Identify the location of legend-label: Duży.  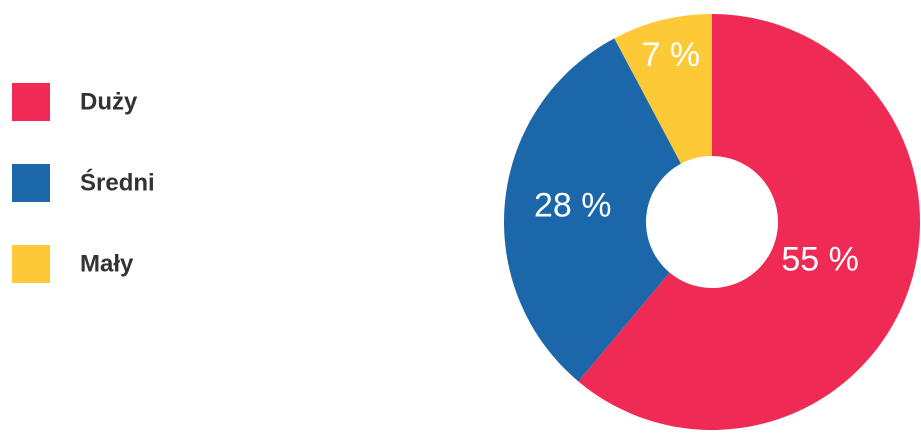
(109, 101).